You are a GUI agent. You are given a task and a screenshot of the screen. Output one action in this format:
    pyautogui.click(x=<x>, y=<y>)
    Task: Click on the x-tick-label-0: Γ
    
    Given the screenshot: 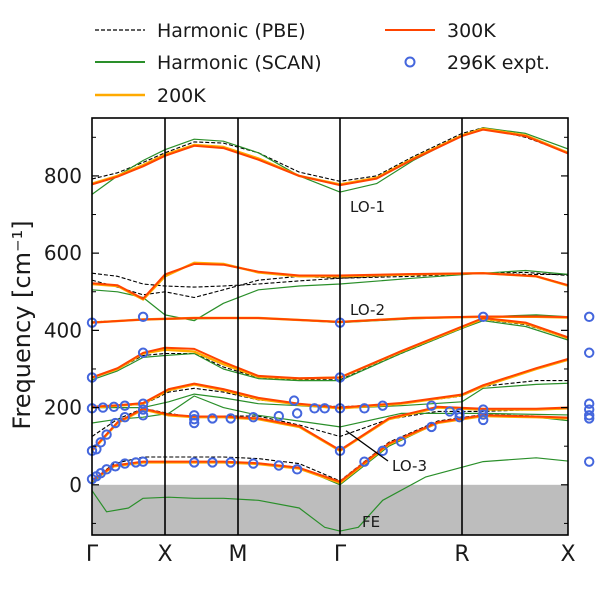 What is the action you would take?
    pyautogui.click(x=92, y=554)
    